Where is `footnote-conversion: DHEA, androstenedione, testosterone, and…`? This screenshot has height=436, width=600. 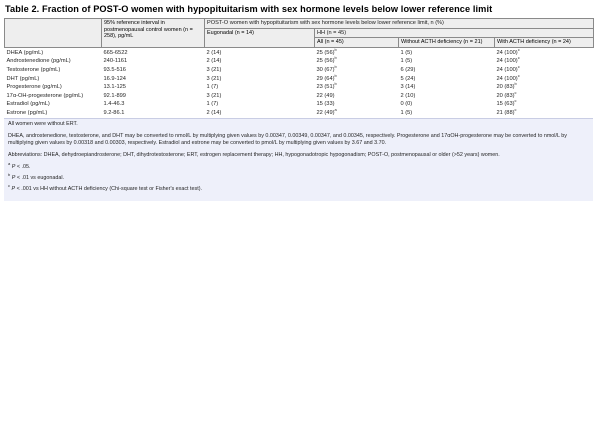 footnote-conversion: DHEA, androstenedione, testosterone, and… is located at coordinates (287, 139).